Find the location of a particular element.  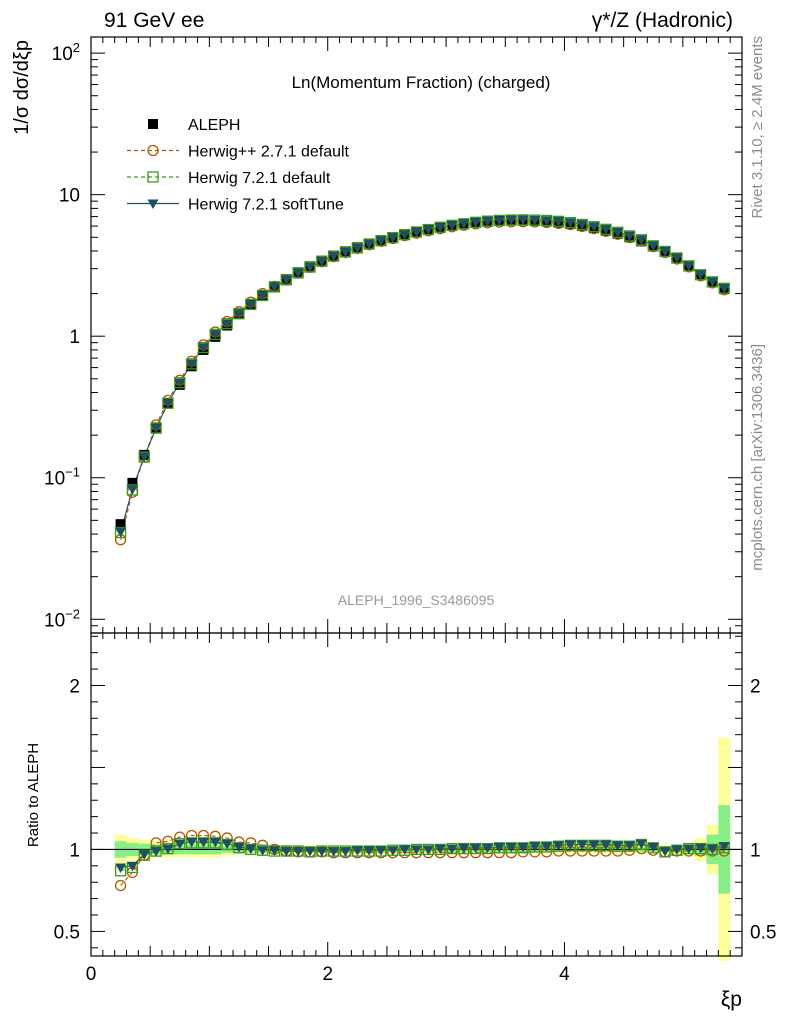

header-right: γ*/Z (Hadronic) is located at coordinates (662, 20).